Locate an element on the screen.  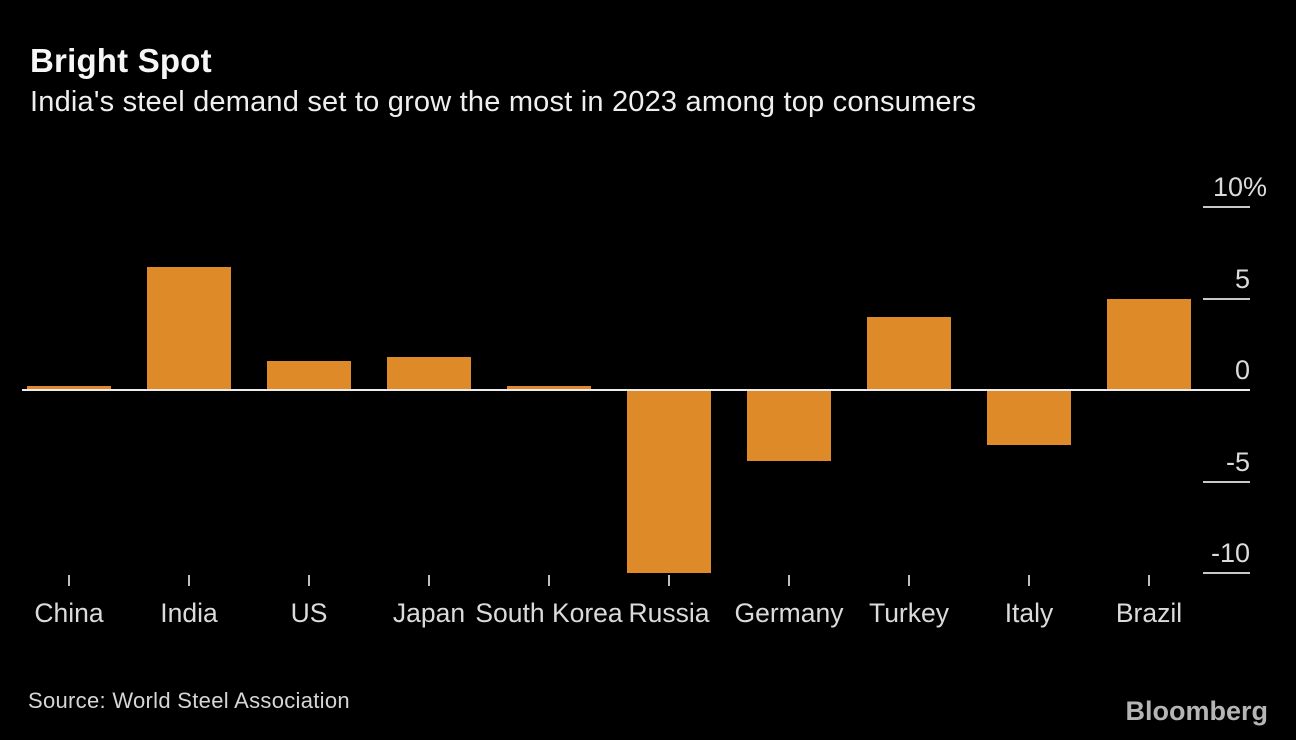
category-label-japan: Japan is located at coordinates (429, 613).